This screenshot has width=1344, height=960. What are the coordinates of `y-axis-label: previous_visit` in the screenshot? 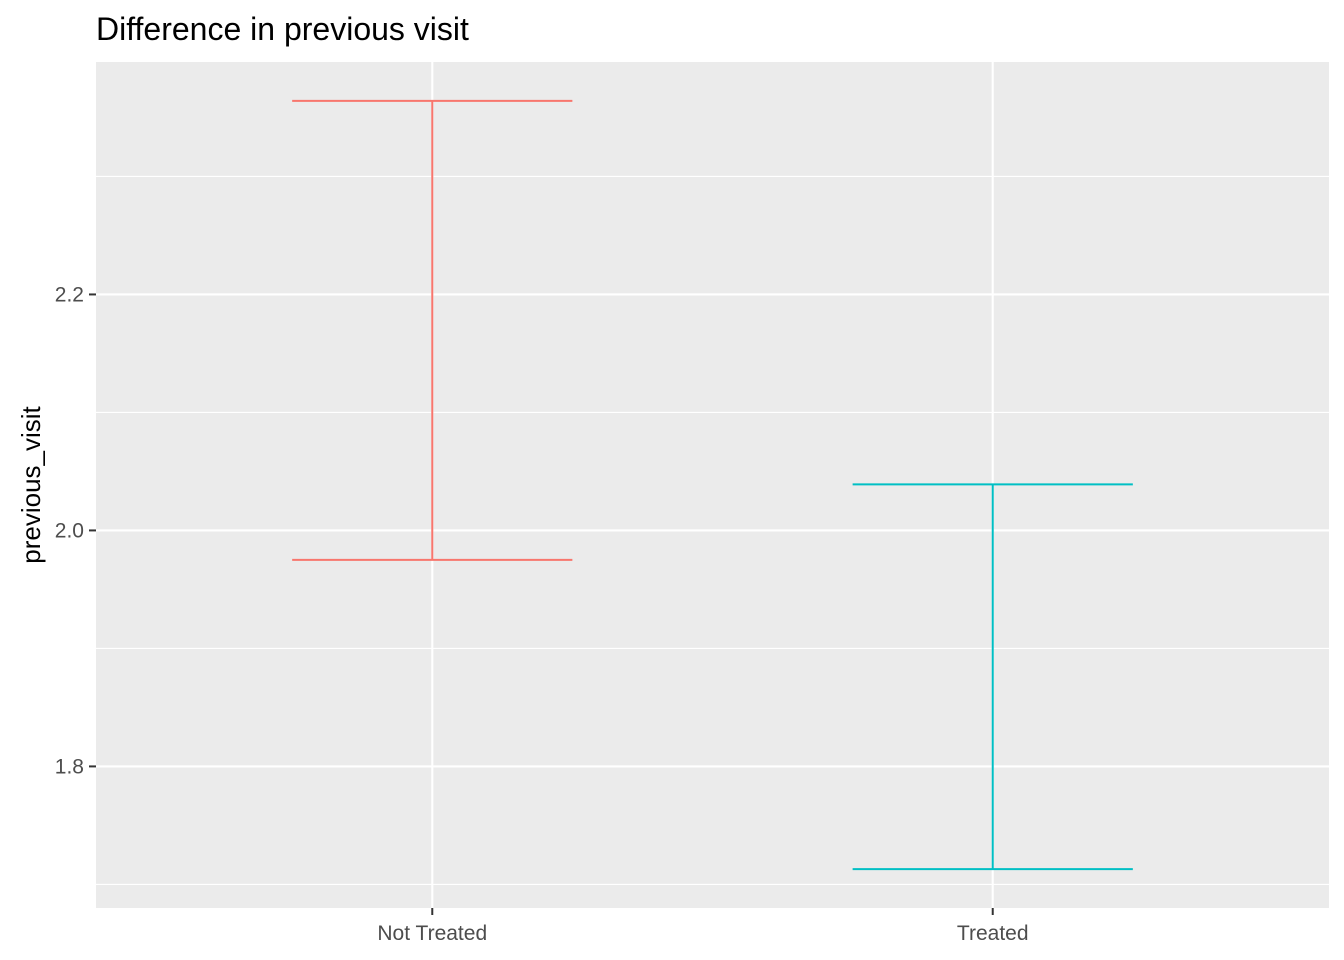 It's located at (31, 484).